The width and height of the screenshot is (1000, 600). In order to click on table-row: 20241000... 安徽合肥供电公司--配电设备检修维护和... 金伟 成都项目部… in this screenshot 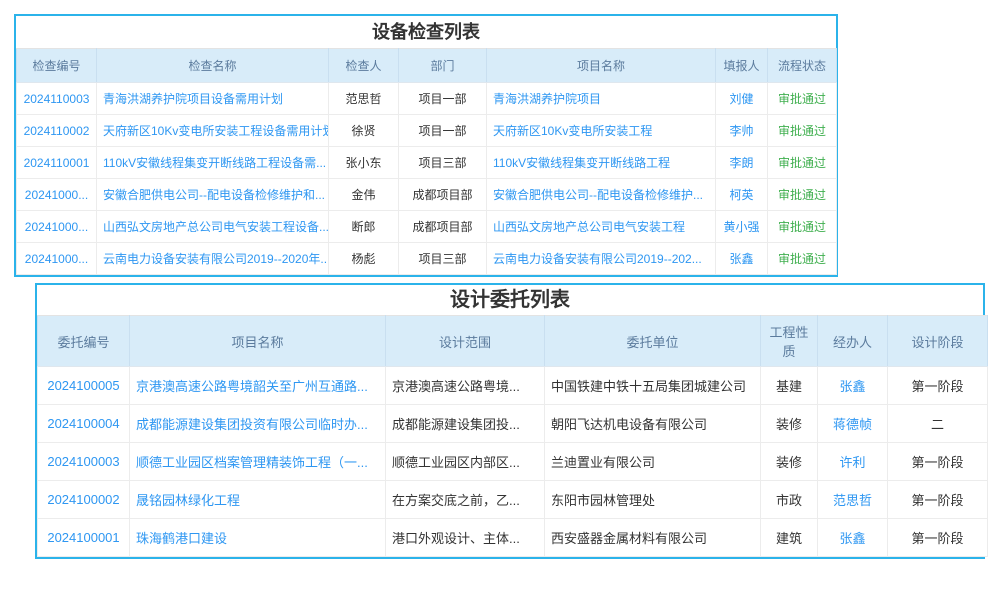, I will do `click(426, 194)`.